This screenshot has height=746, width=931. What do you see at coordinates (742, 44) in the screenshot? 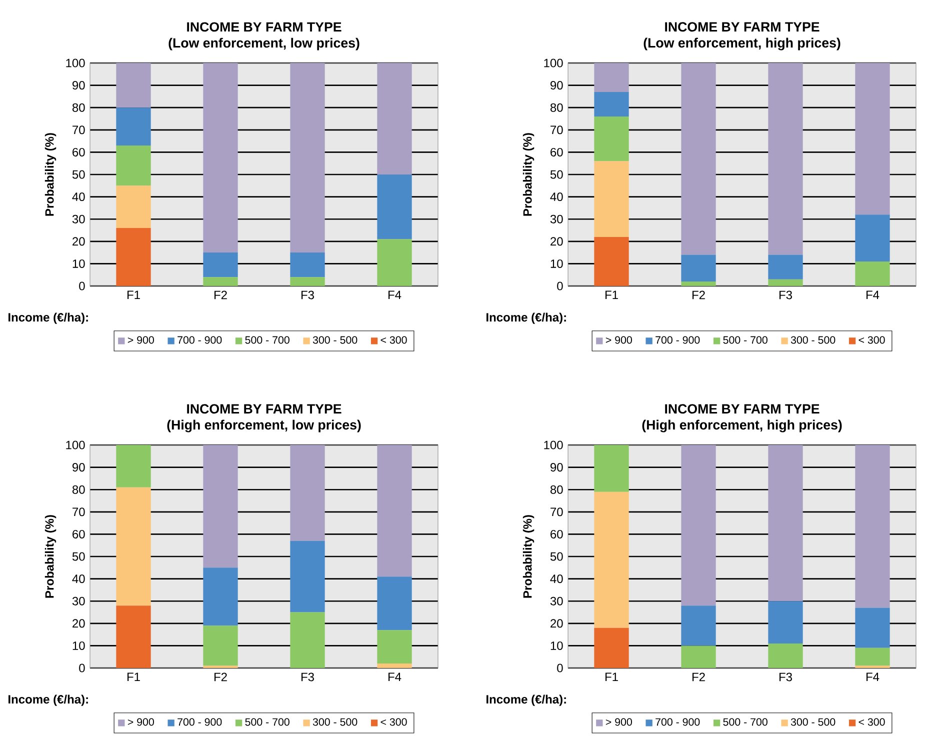
I see `chart-subtitle: (Low enforcement, high prices)` at bounding box center [742, 44].